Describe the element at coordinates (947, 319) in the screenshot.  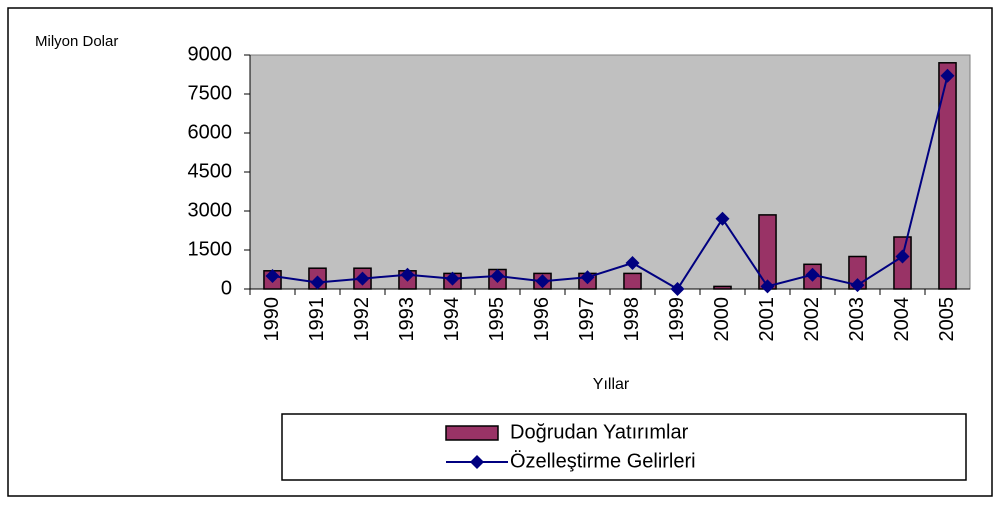
I see `x-tick-label: 2005` at that location.